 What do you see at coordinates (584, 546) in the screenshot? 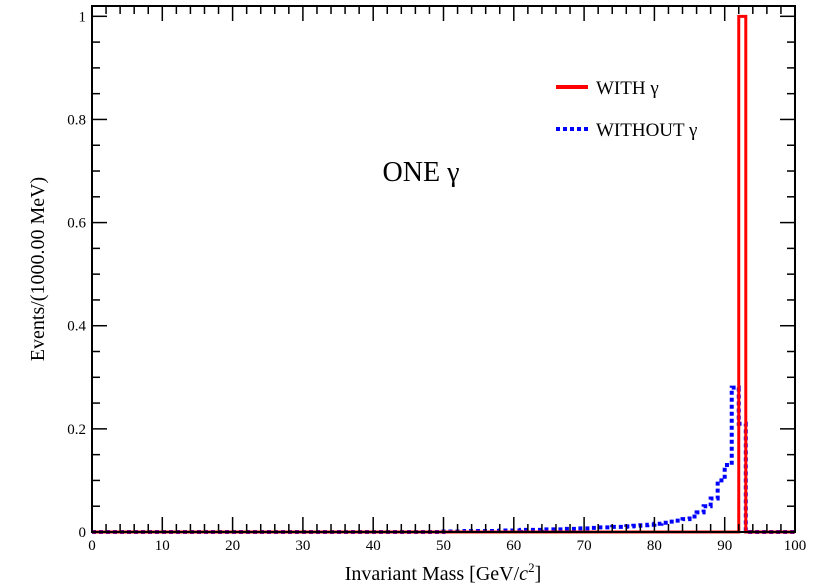
I see `x-tick-label: 70` at bounding box center [584, 546].